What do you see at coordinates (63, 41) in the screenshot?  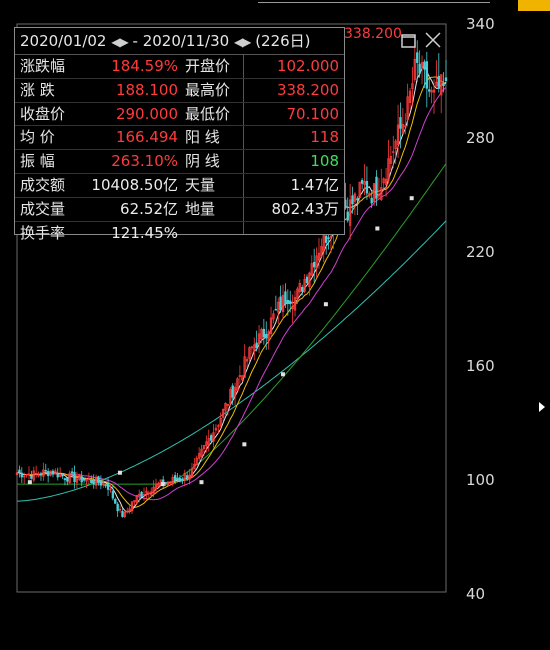 I see `date-from: 2020/01/02` at bounding box center [63, 41].